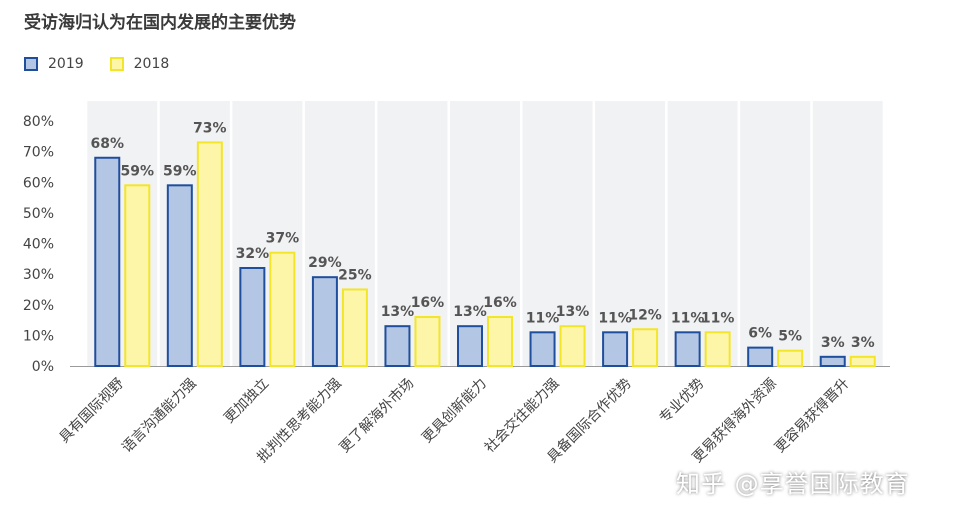  I want to click on x-tick-label: 更加独立, so click(246, 401).